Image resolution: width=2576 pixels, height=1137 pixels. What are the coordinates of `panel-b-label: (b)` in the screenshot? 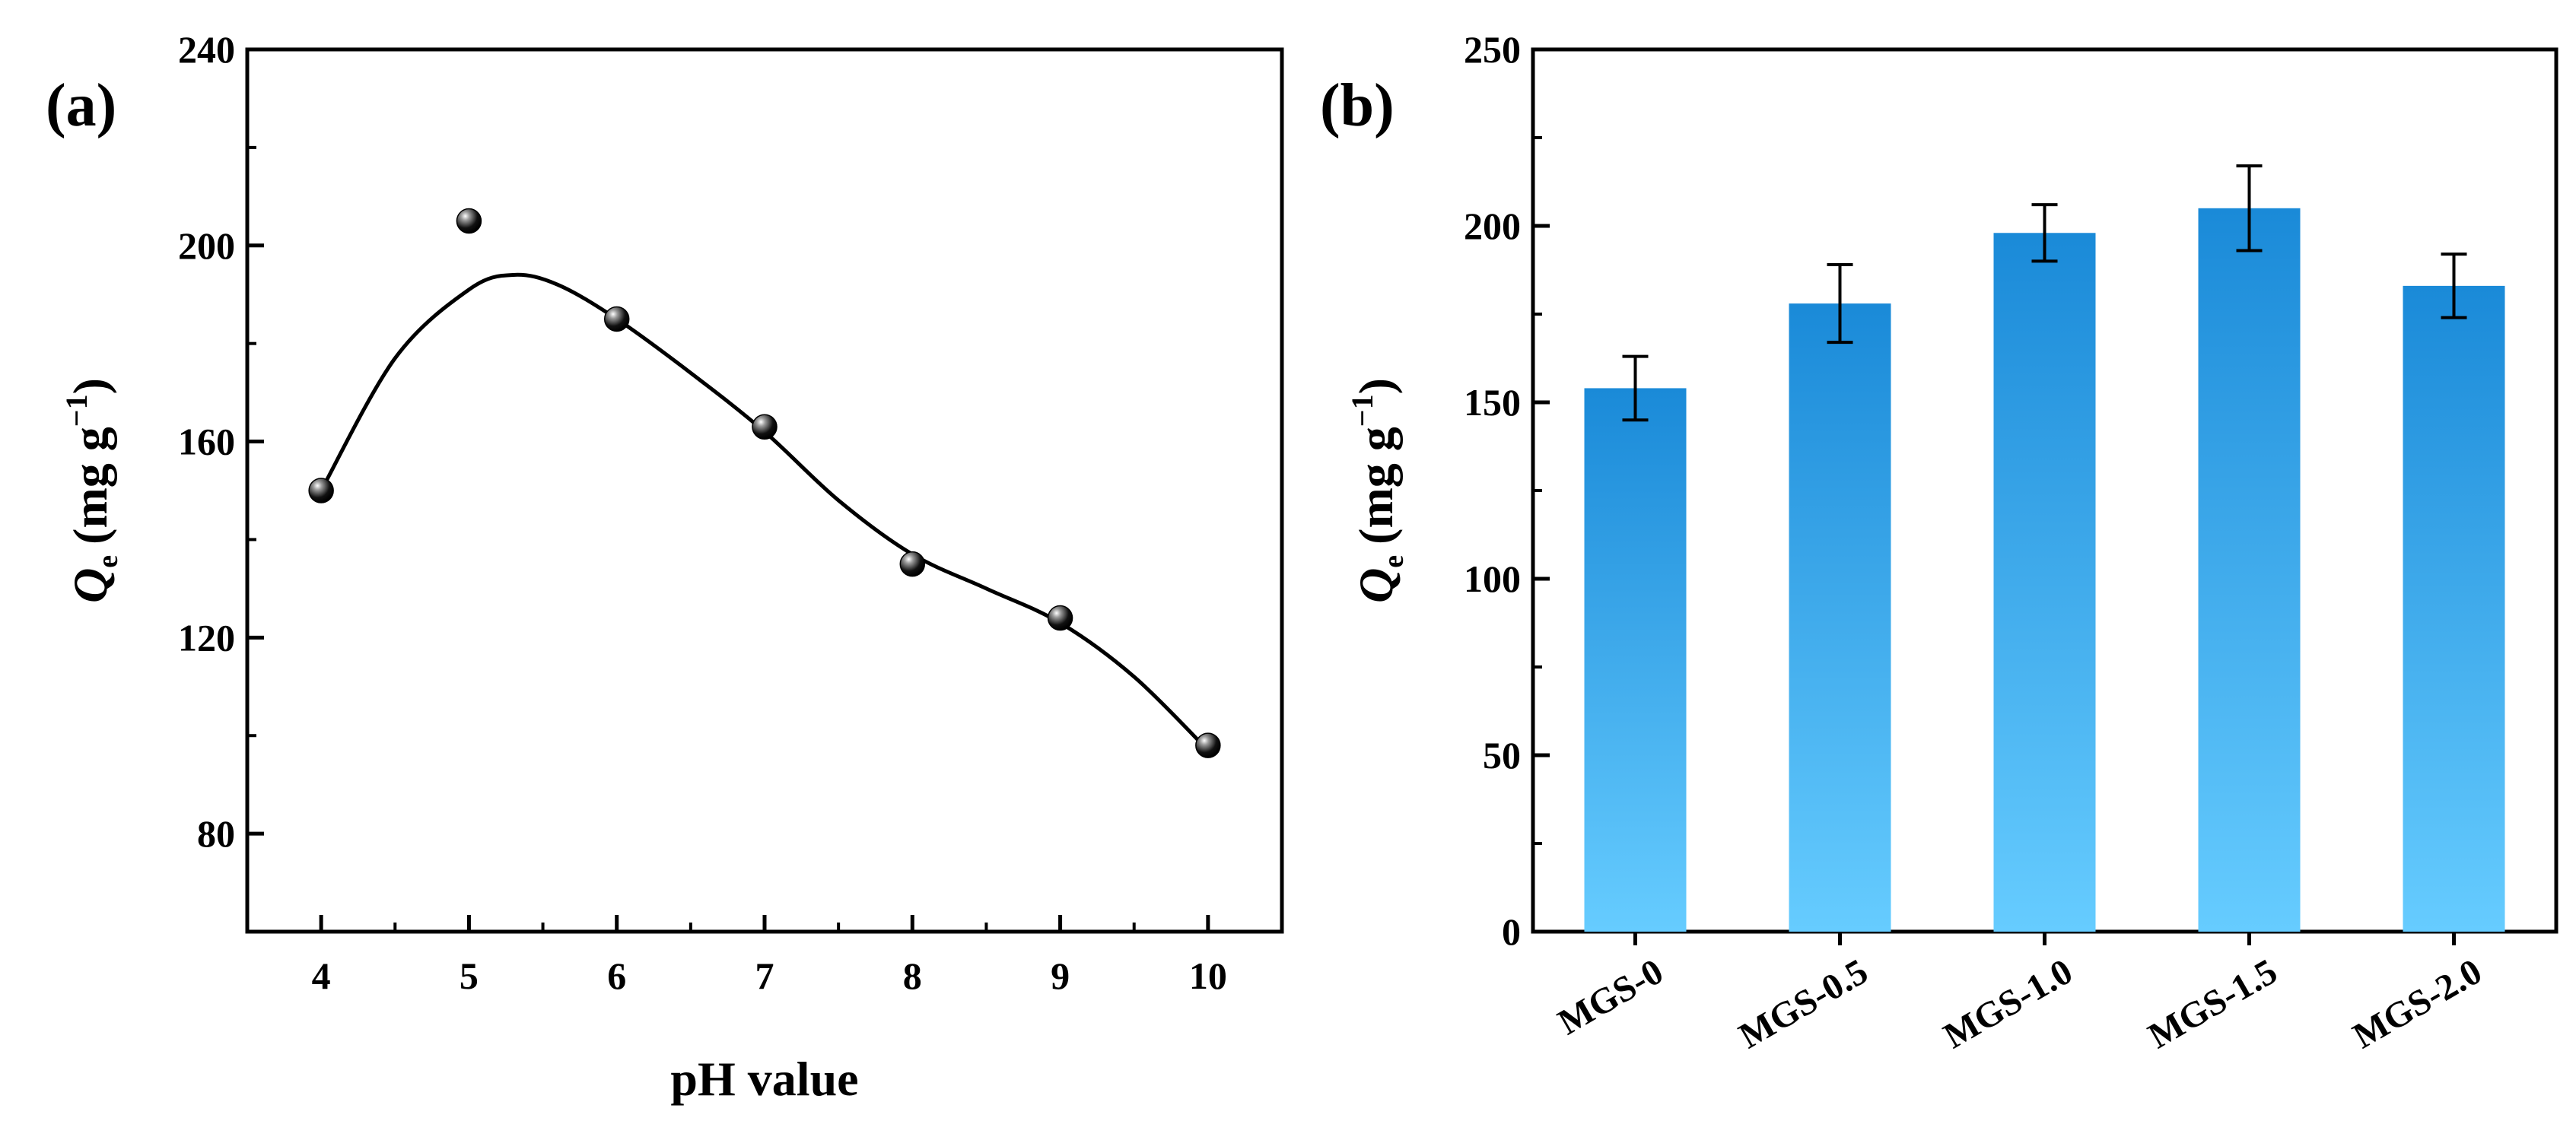 It's located at (1358, 105).